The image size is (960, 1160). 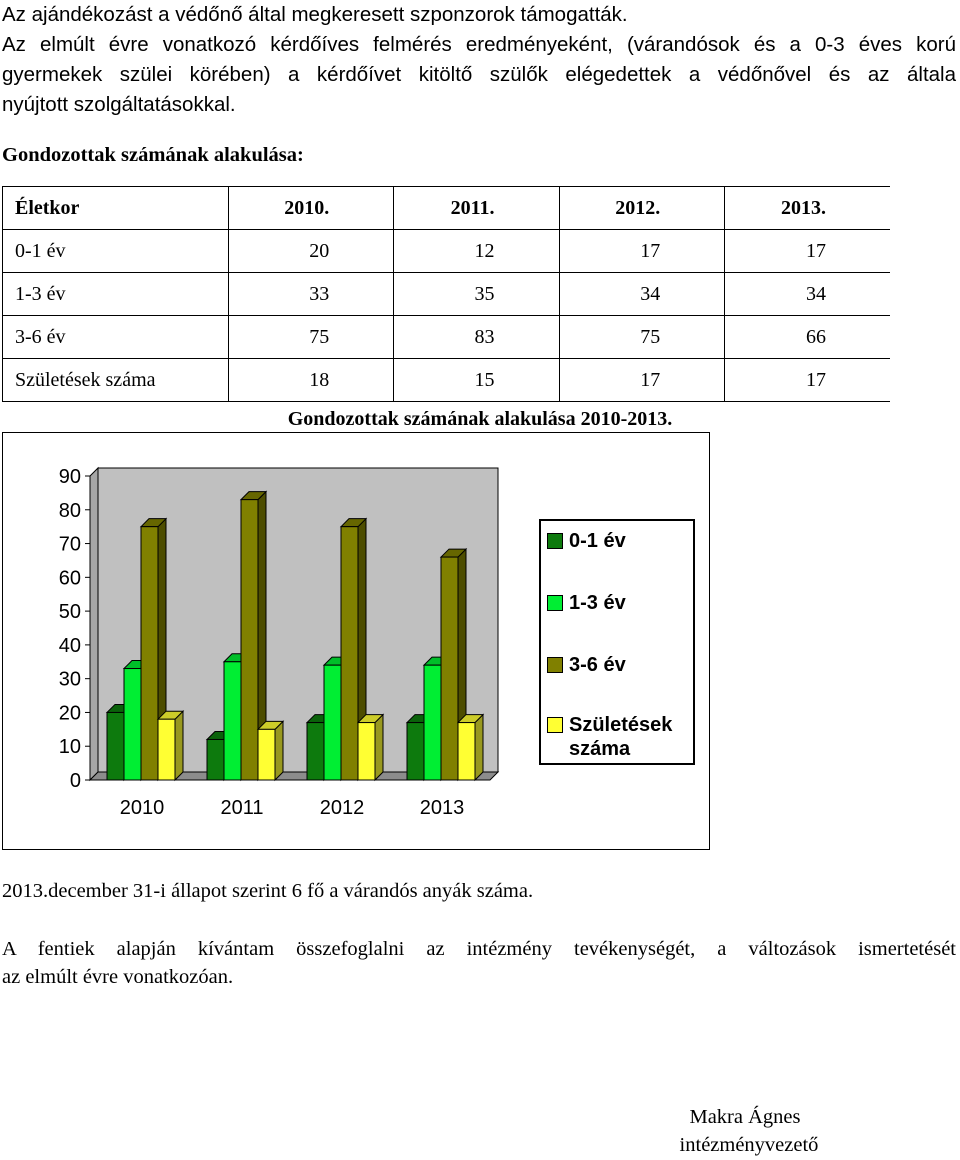 What do you see at coordinates (597, 541) in the screenshot?
I see `legend-label: 0-1 év` at bounding box center [597, 541].